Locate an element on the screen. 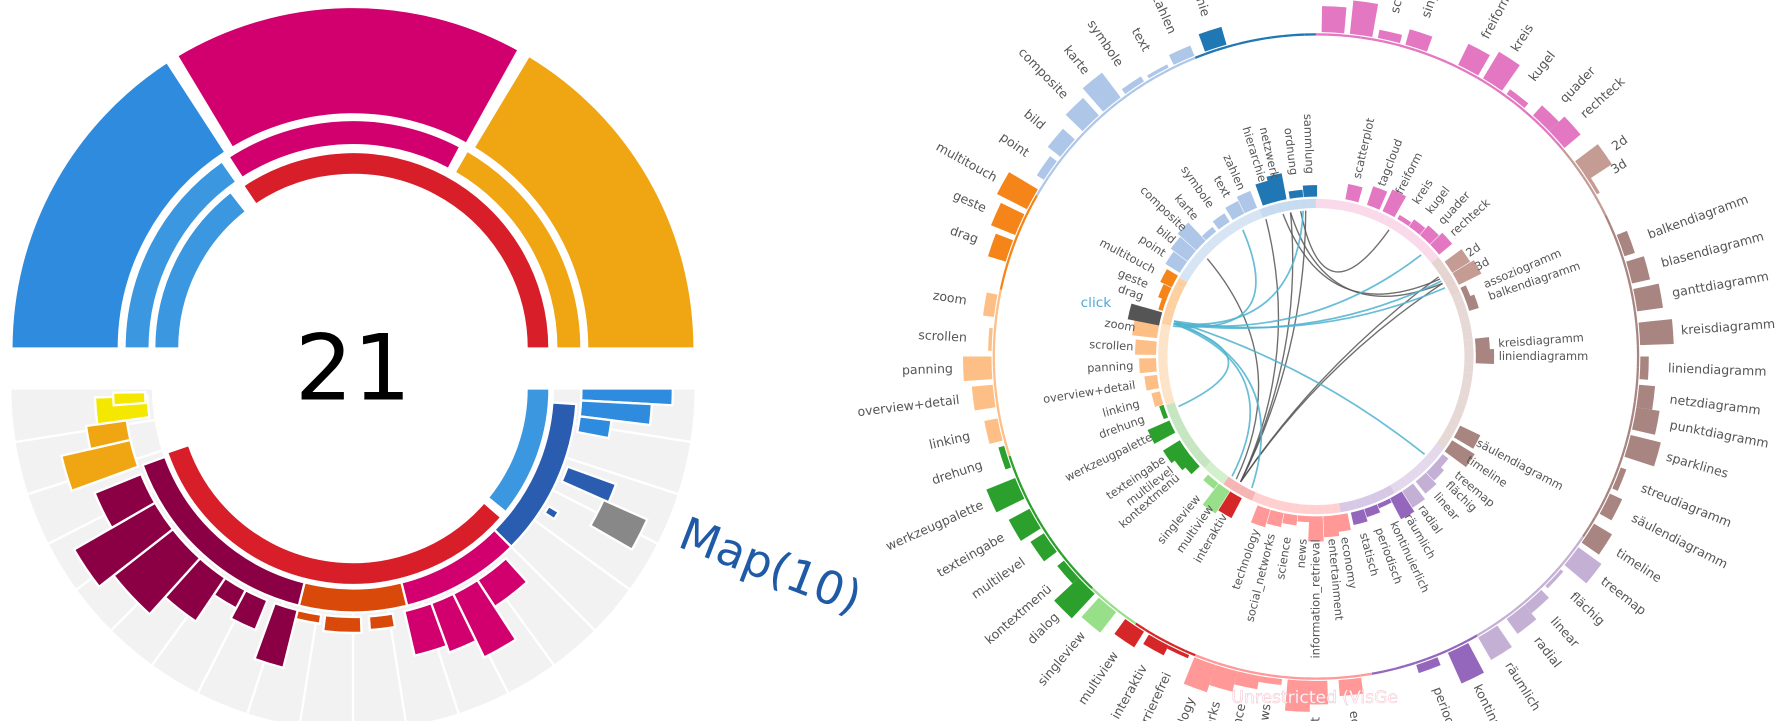 This screenshot has height=721, width=1782. node-label: zahlen is located at coordinates (1164, 18).